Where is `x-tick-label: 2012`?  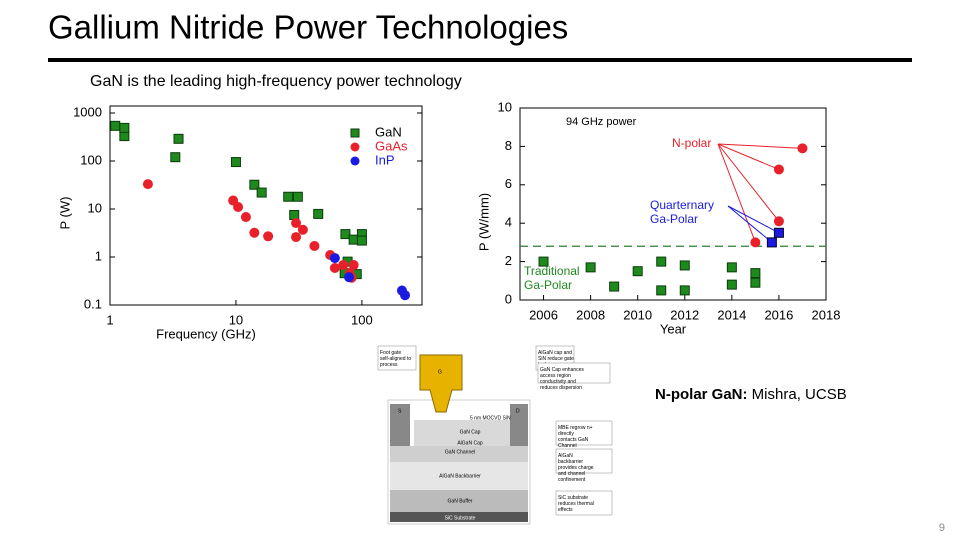 x-tick-label: 2012 is located at coordinates (684, 314).